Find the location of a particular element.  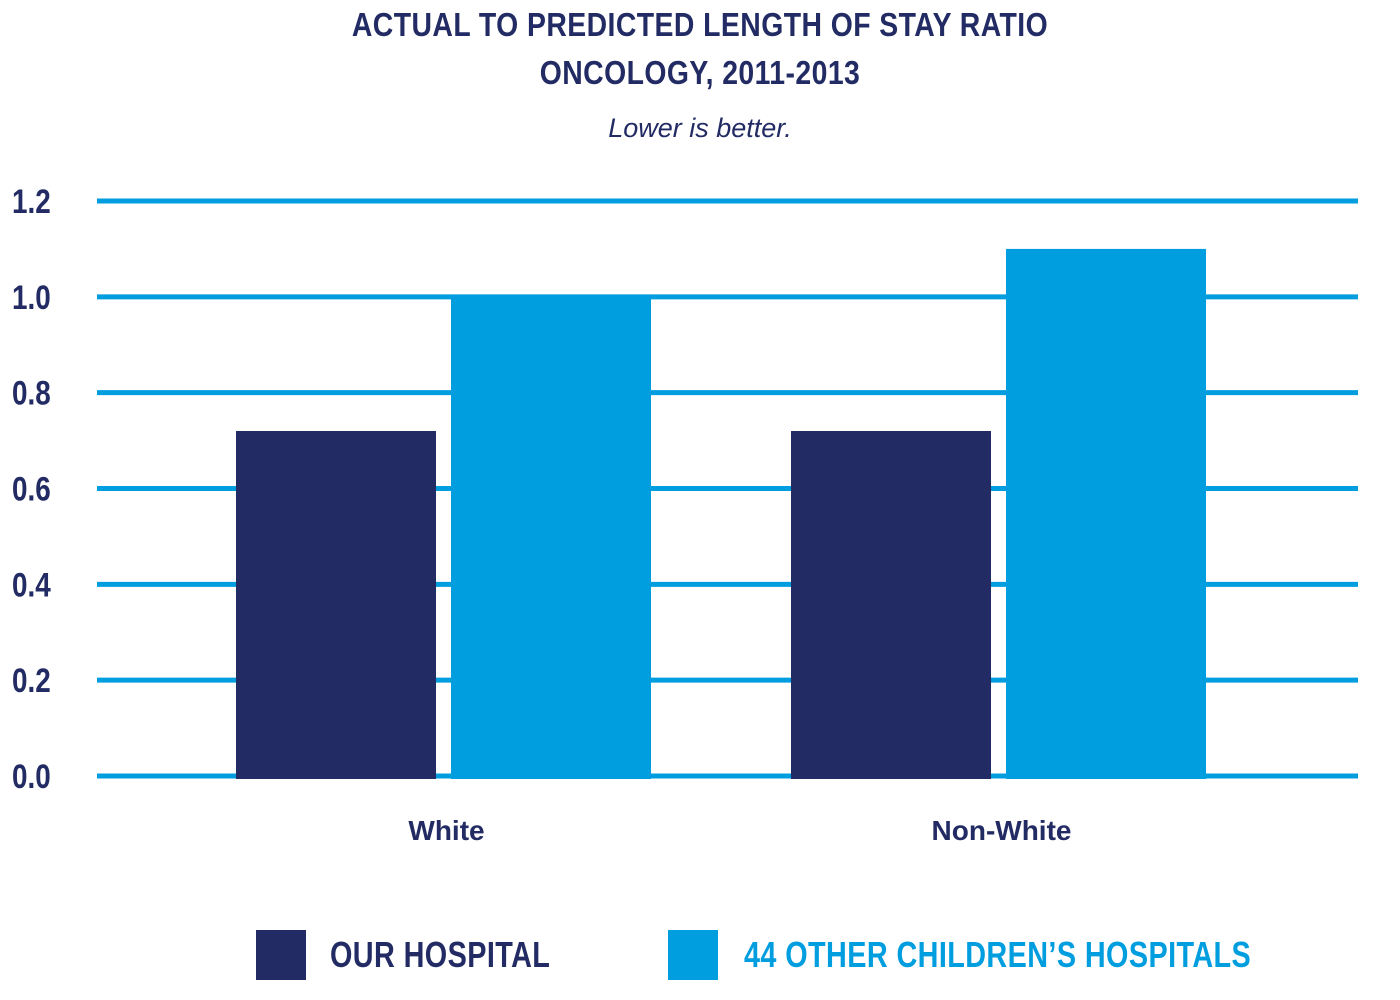

y-tick-label: 0.0 is located at coordinates (31, 776).